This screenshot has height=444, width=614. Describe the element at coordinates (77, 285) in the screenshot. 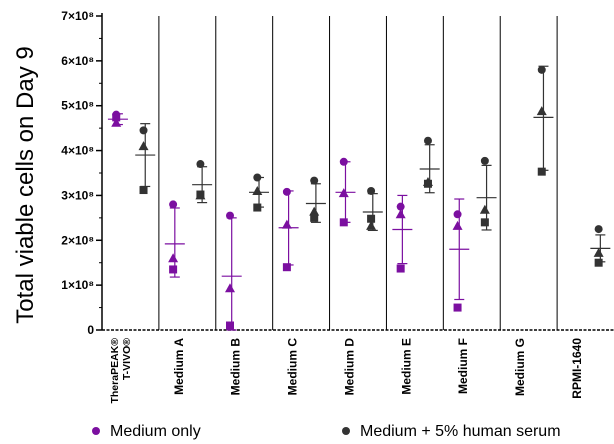

I see `y-tick-label: 1×10⁸` at that location.